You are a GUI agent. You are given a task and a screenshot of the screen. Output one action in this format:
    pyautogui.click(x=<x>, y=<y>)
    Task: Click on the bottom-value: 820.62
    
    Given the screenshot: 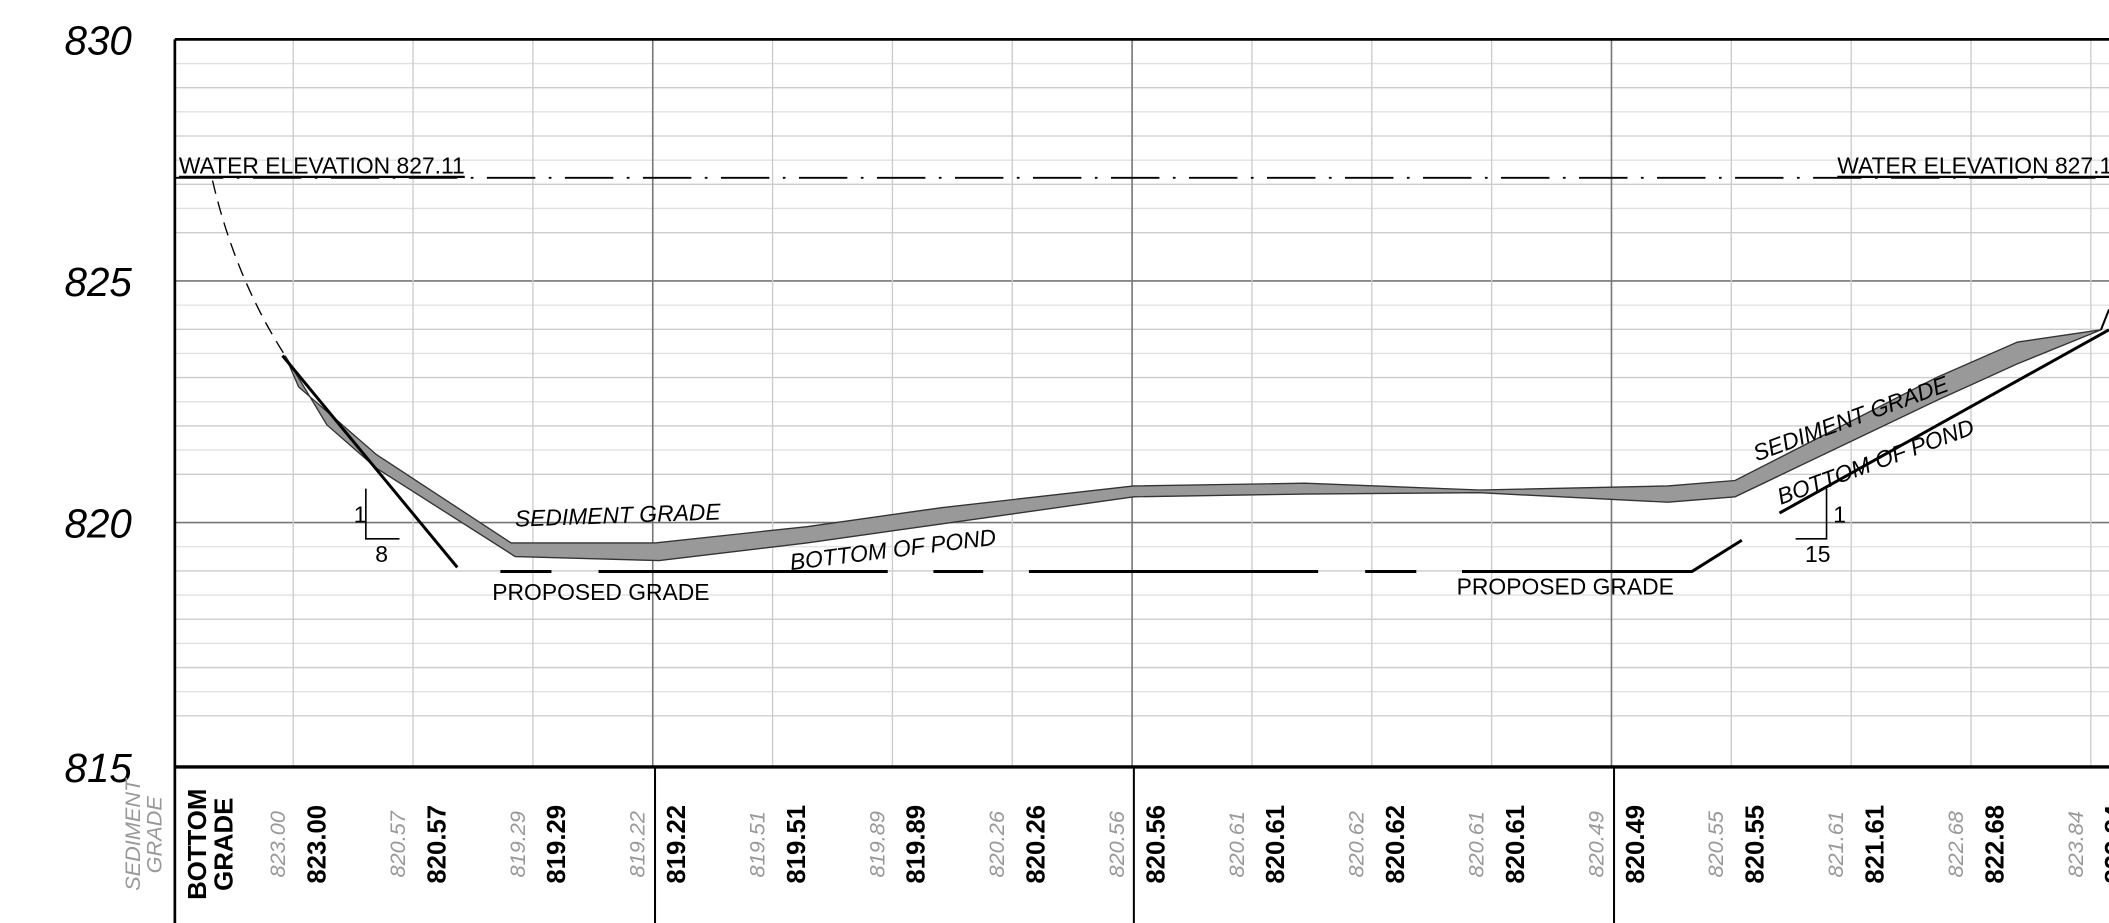 What is the action you would take?
    pyautogui.click(x=1396, y=844)
    